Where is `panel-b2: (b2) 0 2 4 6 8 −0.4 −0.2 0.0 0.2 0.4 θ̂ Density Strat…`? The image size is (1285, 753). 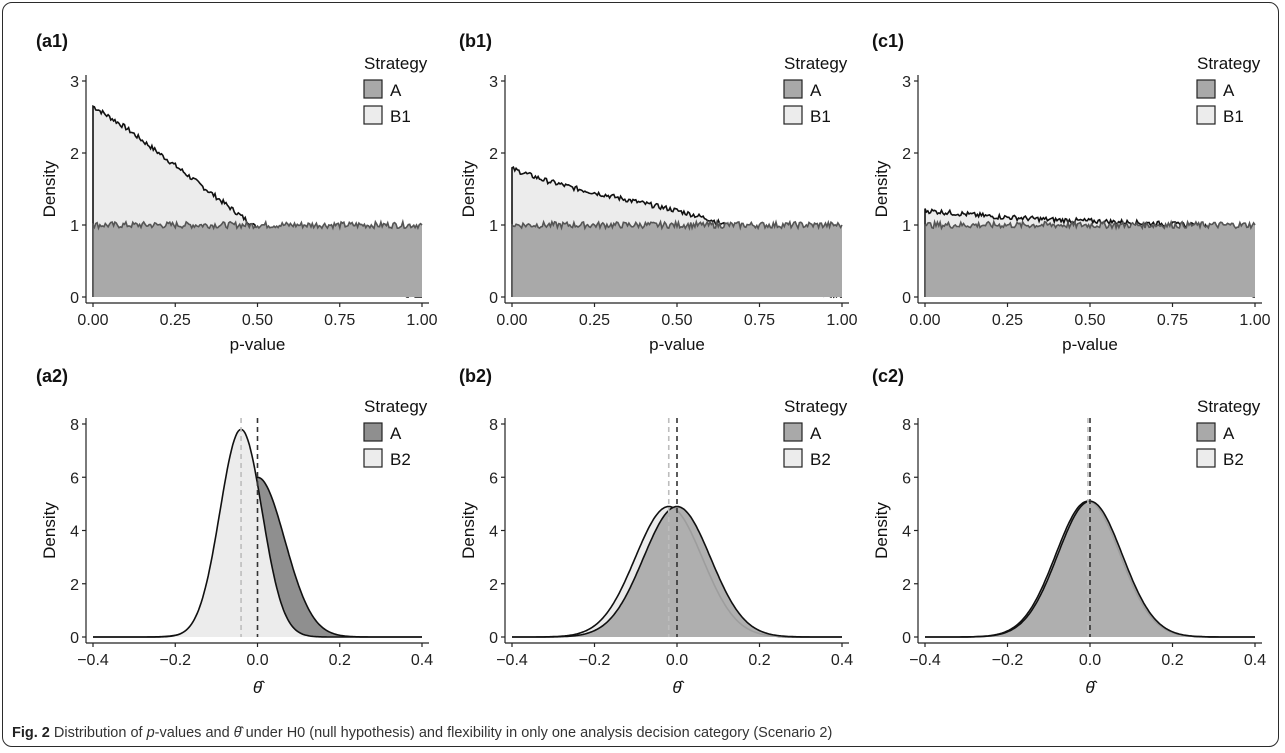 panel-b2: (b2) 0 2 4 6 8 −0.4 −0.2 0.0 0.2 0.4 θ̂ Density Strat… is located at coordinates (656, 531).